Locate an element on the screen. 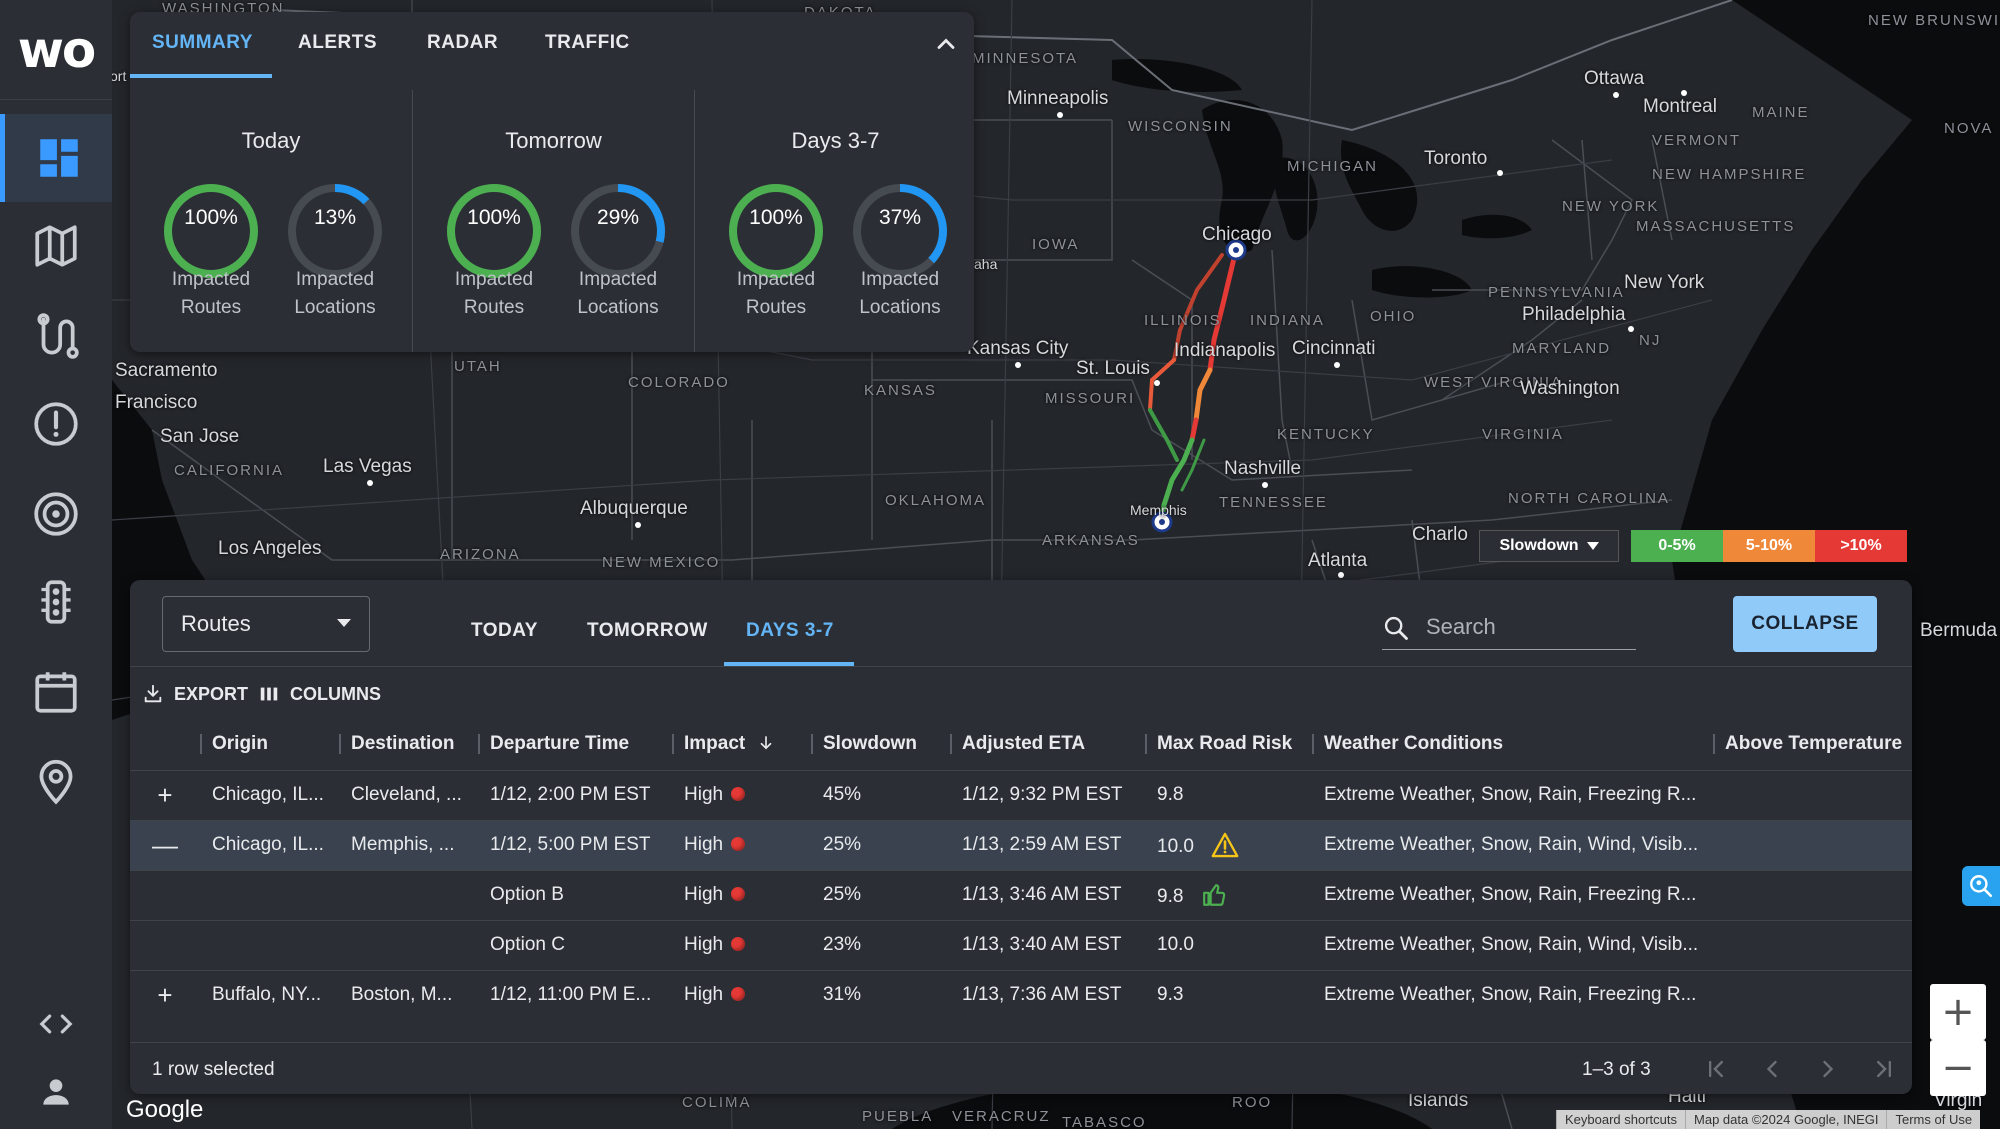  map-label: TENNESSEE is located at coordinates (1273, 502).